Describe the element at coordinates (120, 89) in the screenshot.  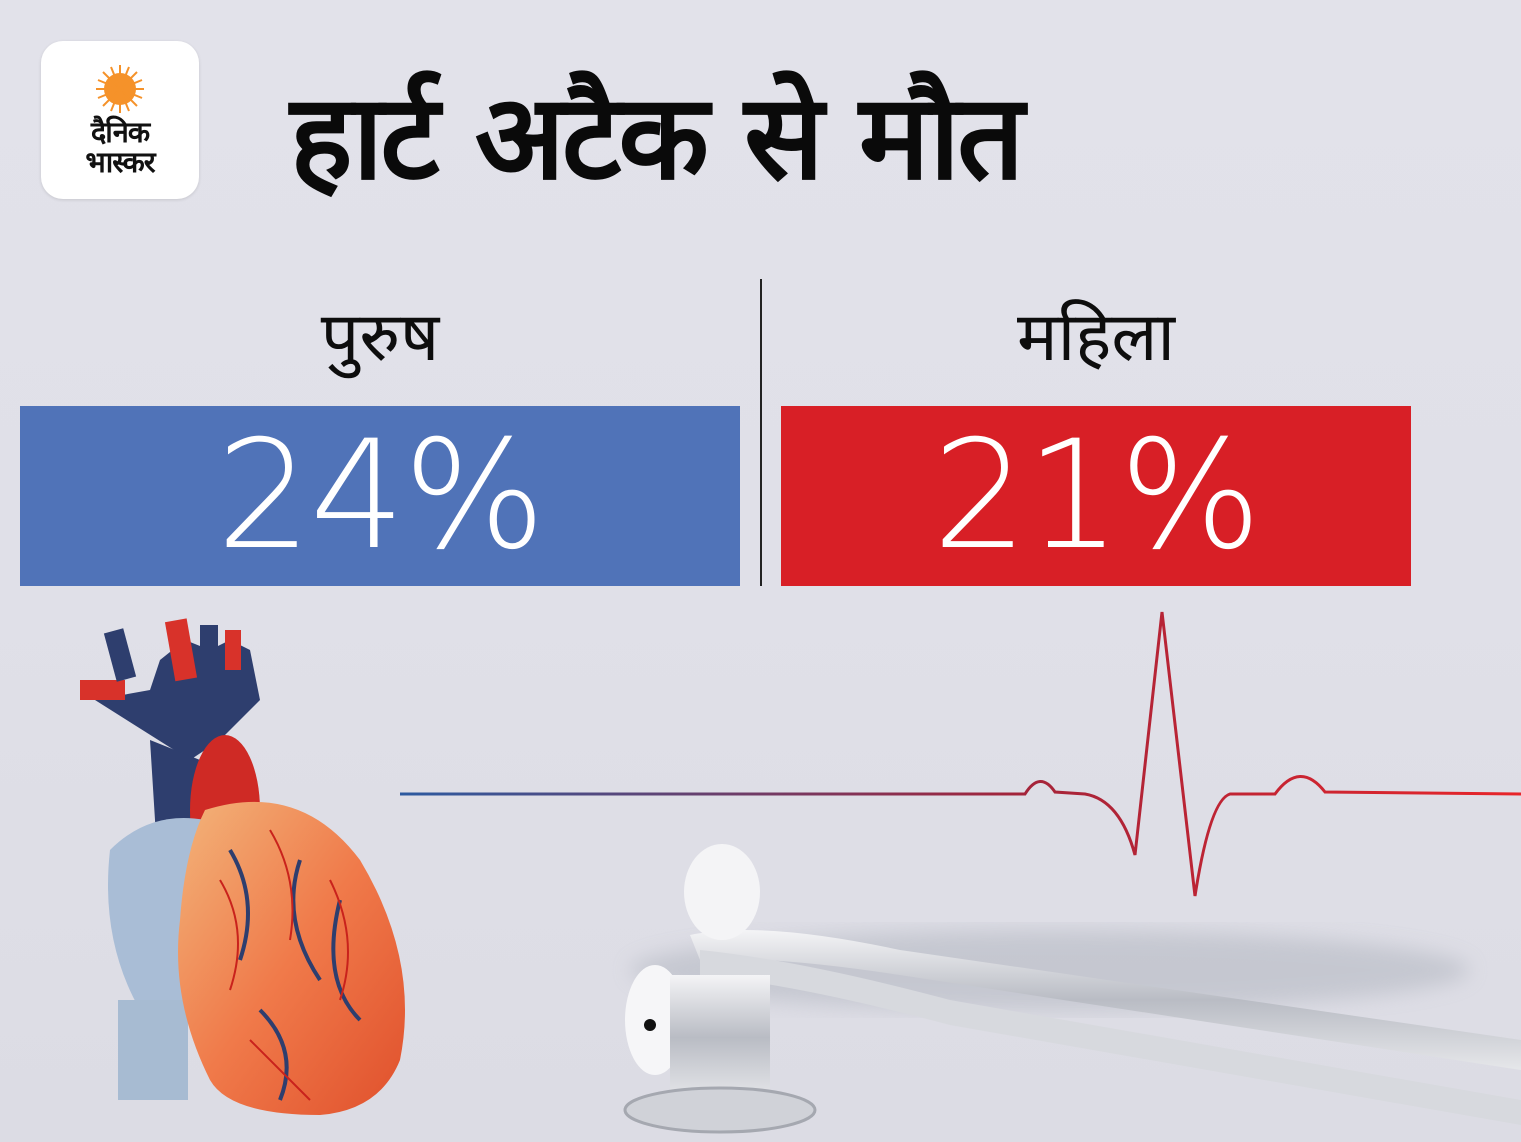
I see `sun-icon` at that location.